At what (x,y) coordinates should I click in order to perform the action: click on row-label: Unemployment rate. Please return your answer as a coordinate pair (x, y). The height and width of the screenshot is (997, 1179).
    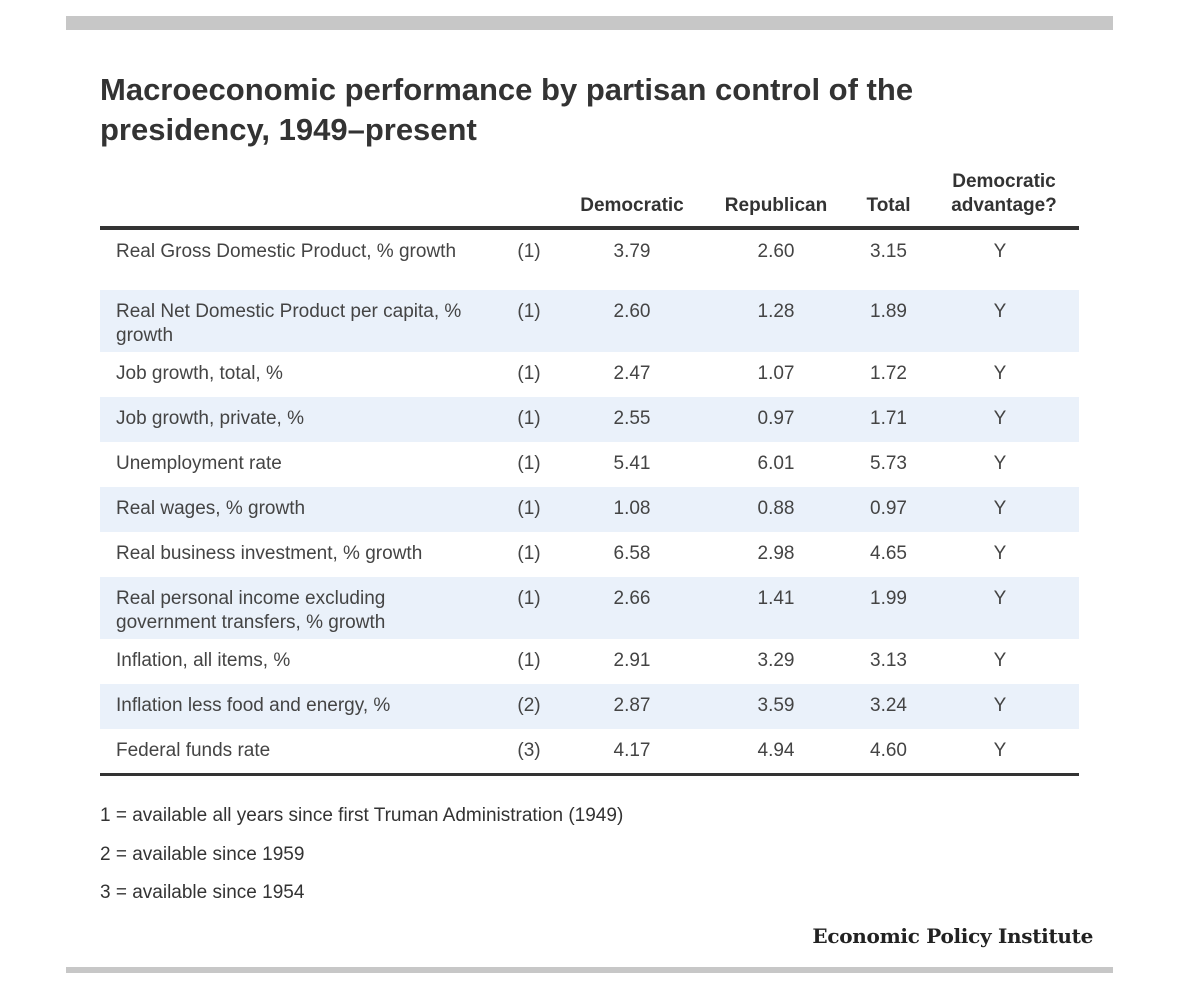
    Looking at the image, I should click on (199, 463).